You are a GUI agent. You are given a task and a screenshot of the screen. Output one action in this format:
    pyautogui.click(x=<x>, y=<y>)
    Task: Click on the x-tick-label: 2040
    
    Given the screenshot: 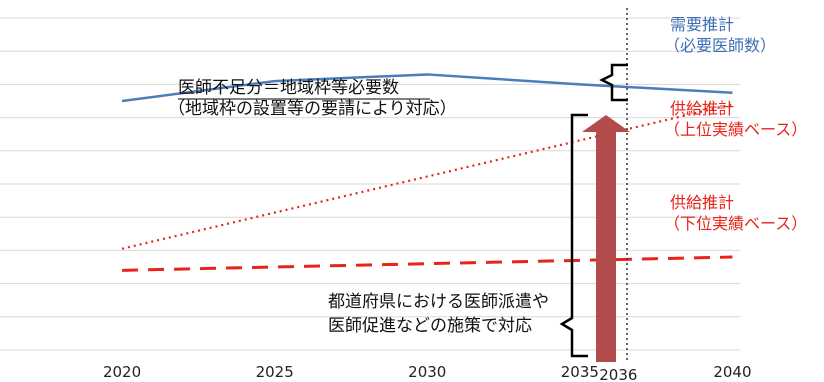 What is the action you would take?
    pyautogui.click(x=732, y=372)
    